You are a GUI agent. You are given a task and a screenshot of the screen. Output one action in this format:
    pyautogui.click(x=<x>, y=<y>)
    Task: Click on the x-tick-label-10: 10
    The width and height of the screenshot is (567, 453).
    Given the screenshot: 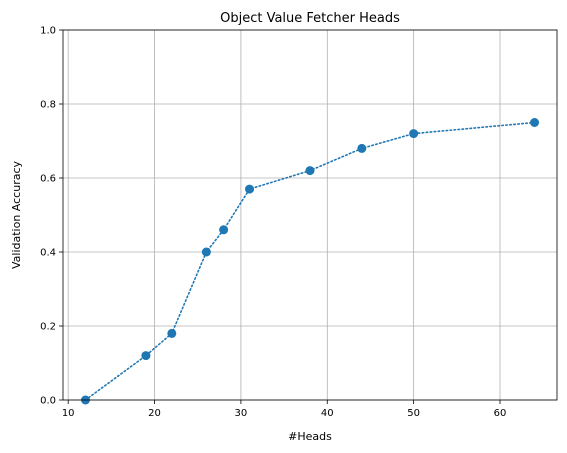 What is the action you would take?
    pyautogui.click(x=68, y=413)
    